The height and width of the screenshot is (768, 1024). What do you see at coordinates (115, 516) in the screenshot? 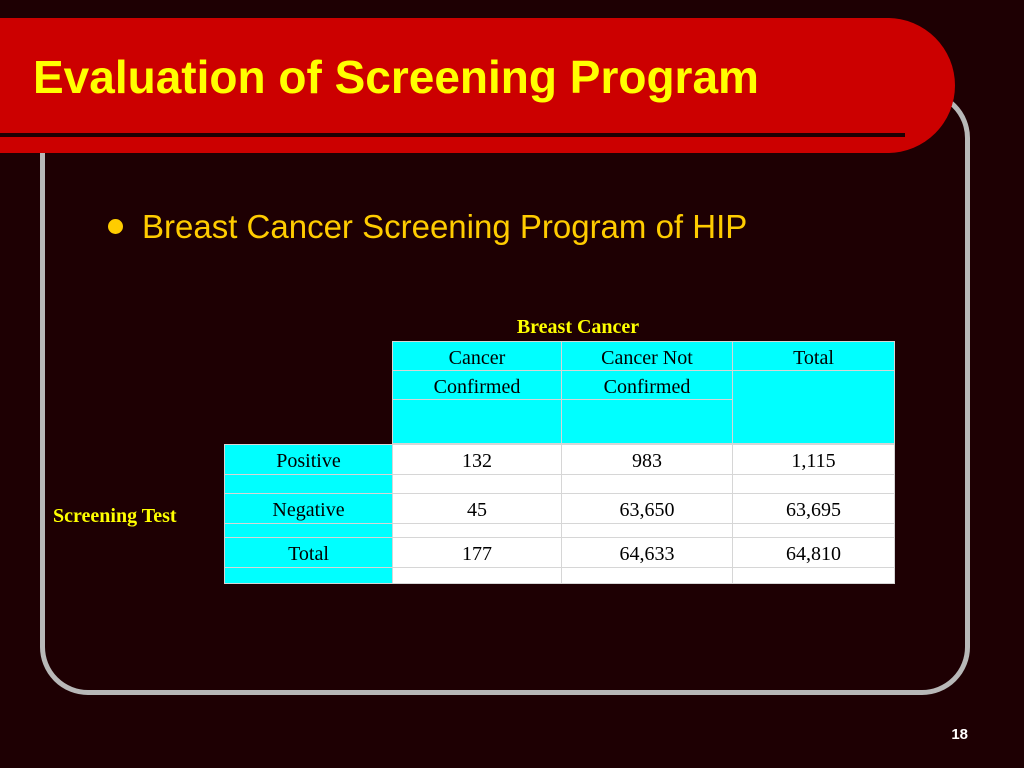
I see `row-group-label: Screening Test` at bounding box center [115, 516].